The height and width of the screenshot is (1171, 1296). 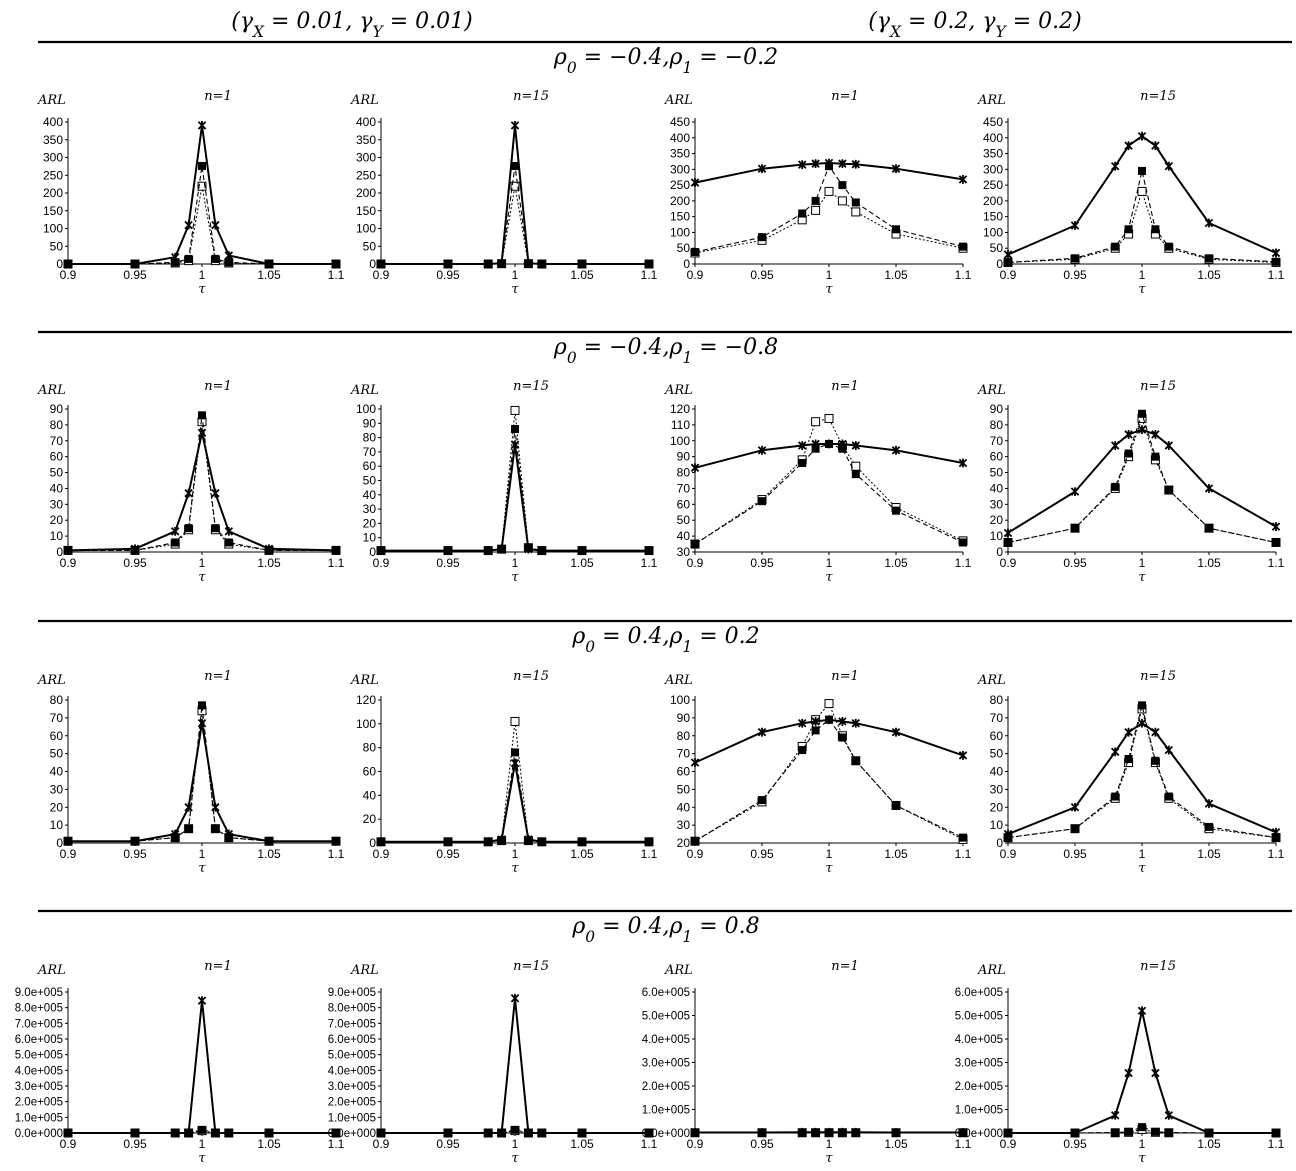 What do you see at coordinates (680, 425) in the screenshot?
I see `y-tick-label: 110` at bounding box center [680, 425].